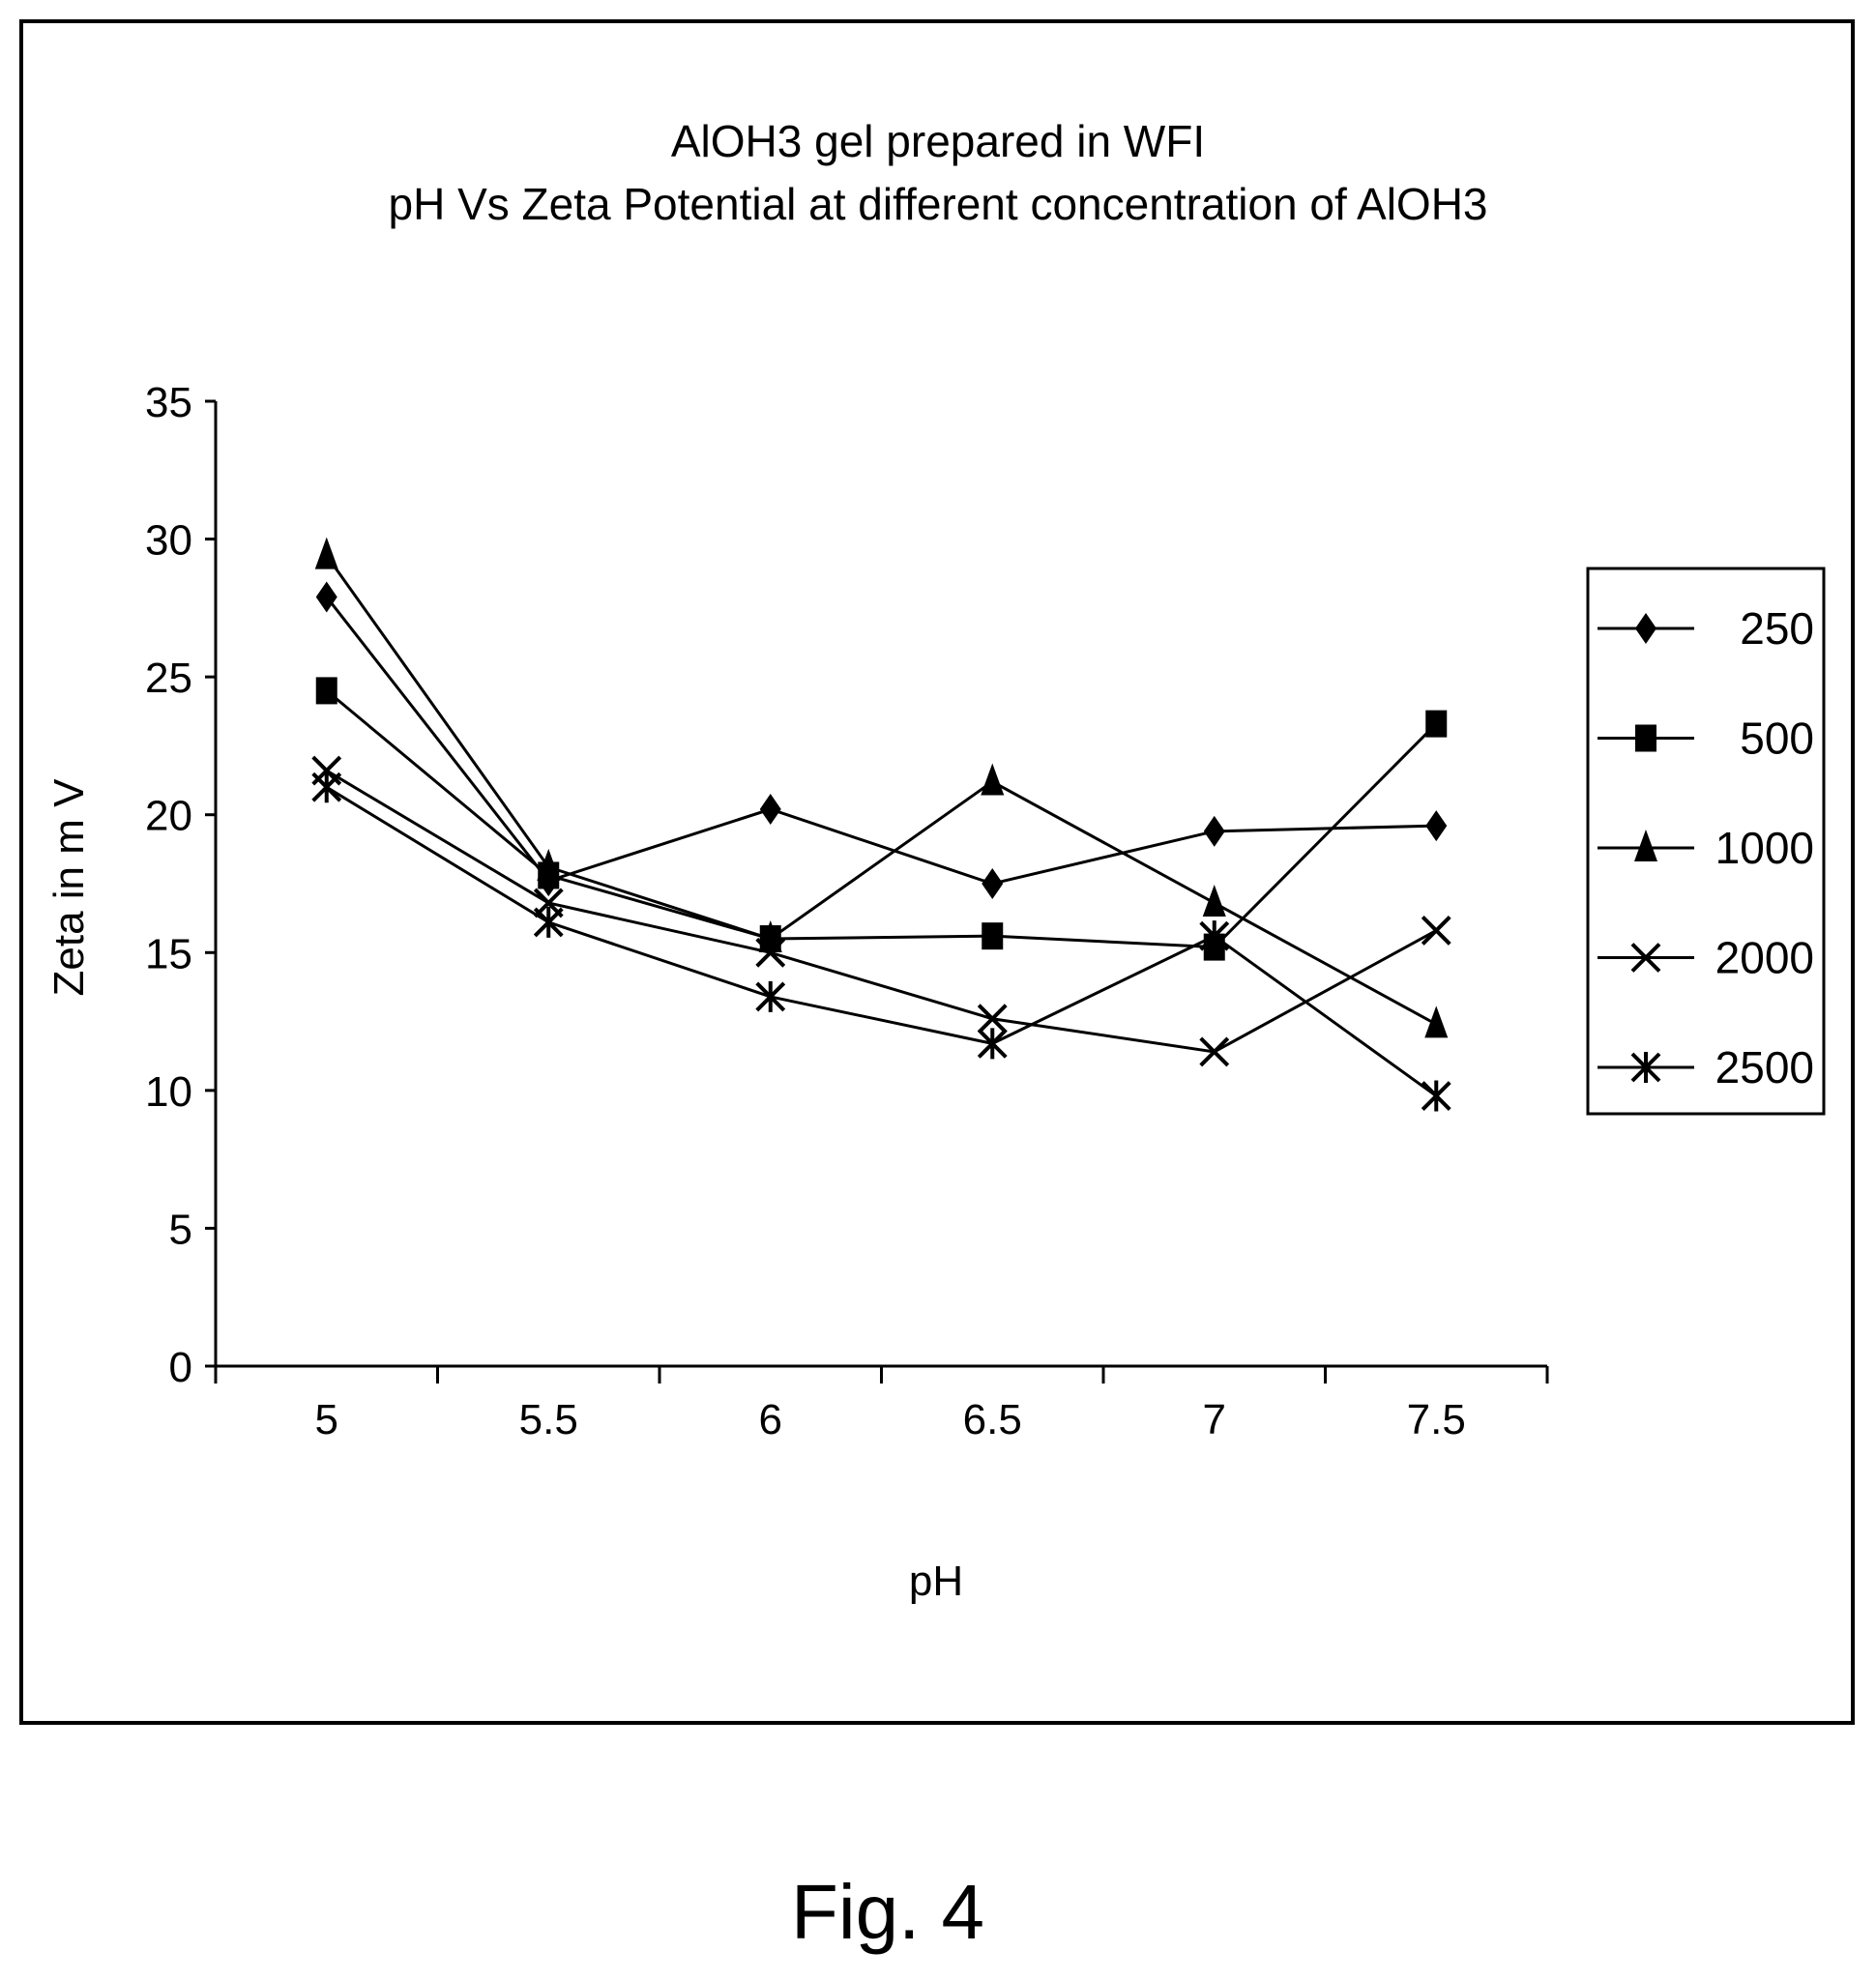 This screenshot has width=1876, height=1981. I want to click on y-tick-label: 35, so click(168, 402).